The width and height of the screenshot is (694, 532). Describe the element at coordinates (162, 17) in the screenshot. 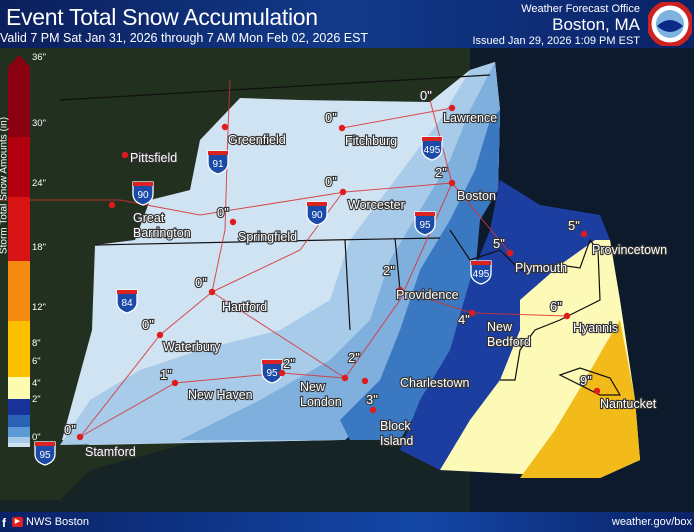

I see `map-title: Event Total Snow Accumulation` at that location.